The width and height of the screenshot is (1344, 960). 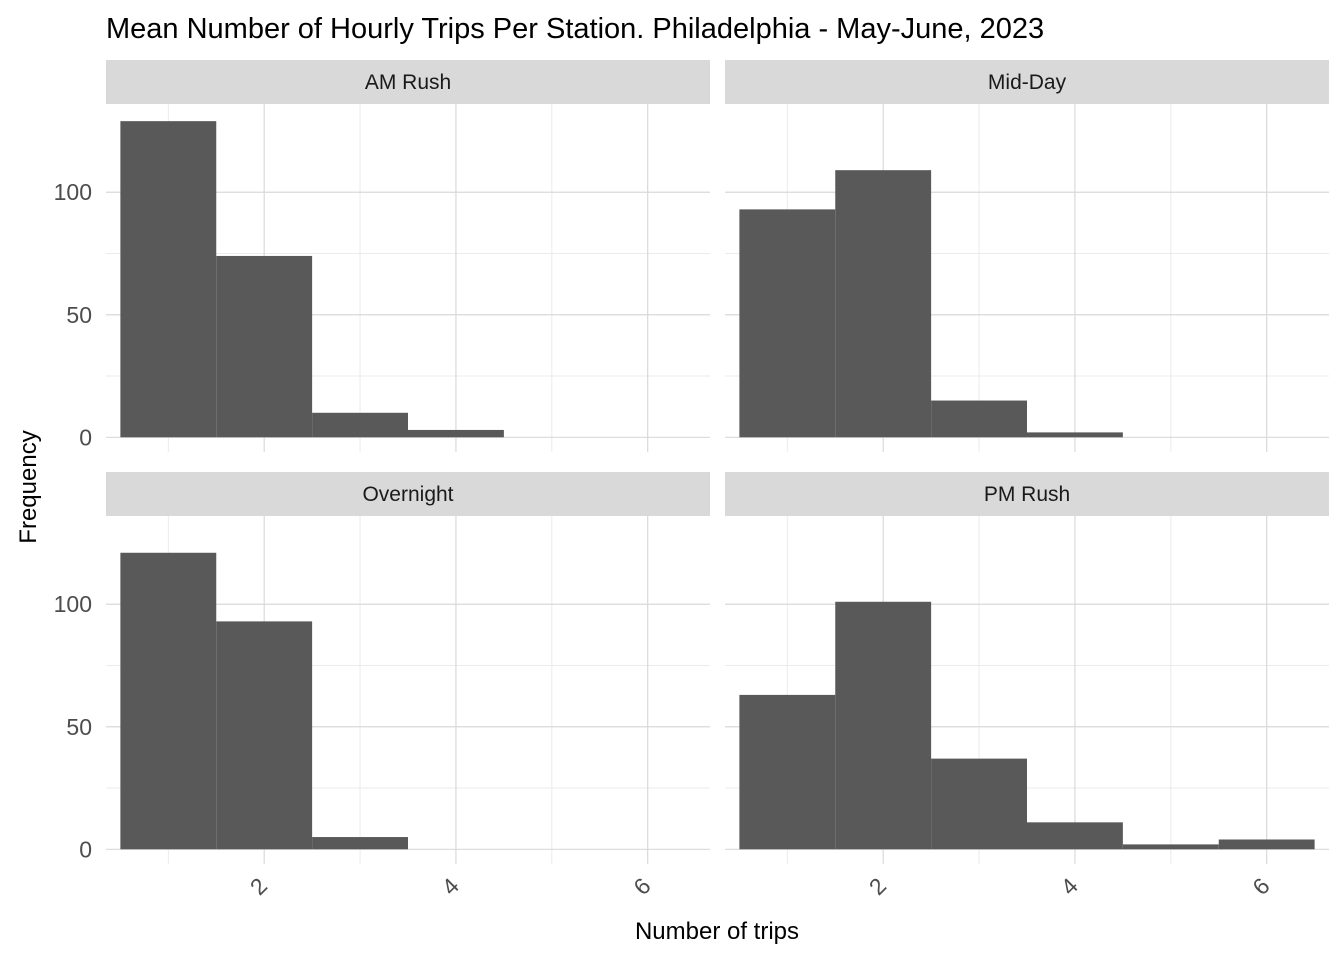 I want to click on panel-strip-label: Mid-Day, so click(x=1027, y=82).